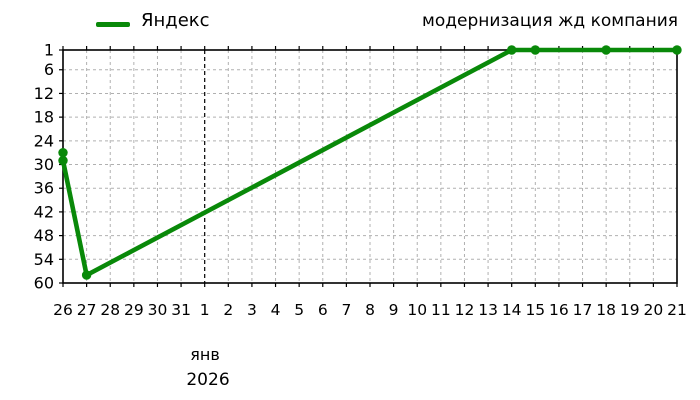 The height and width of the screenshot is (400, 700). What do you see at coordinates (44, 283) in the screenshot?
I see `y-tick-label: 60` at bounding box center [44, 283].